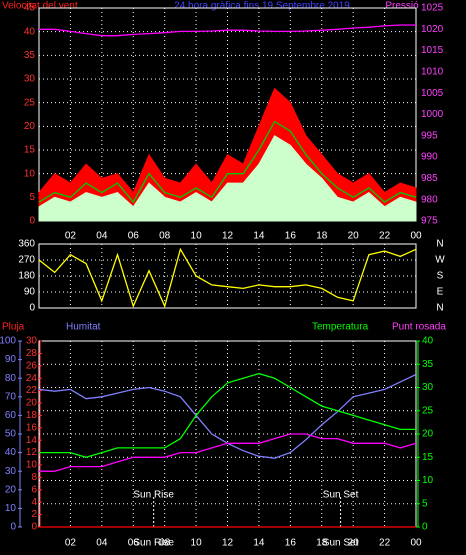  I want to click on y-tick-label: 990, so click(429, 157).